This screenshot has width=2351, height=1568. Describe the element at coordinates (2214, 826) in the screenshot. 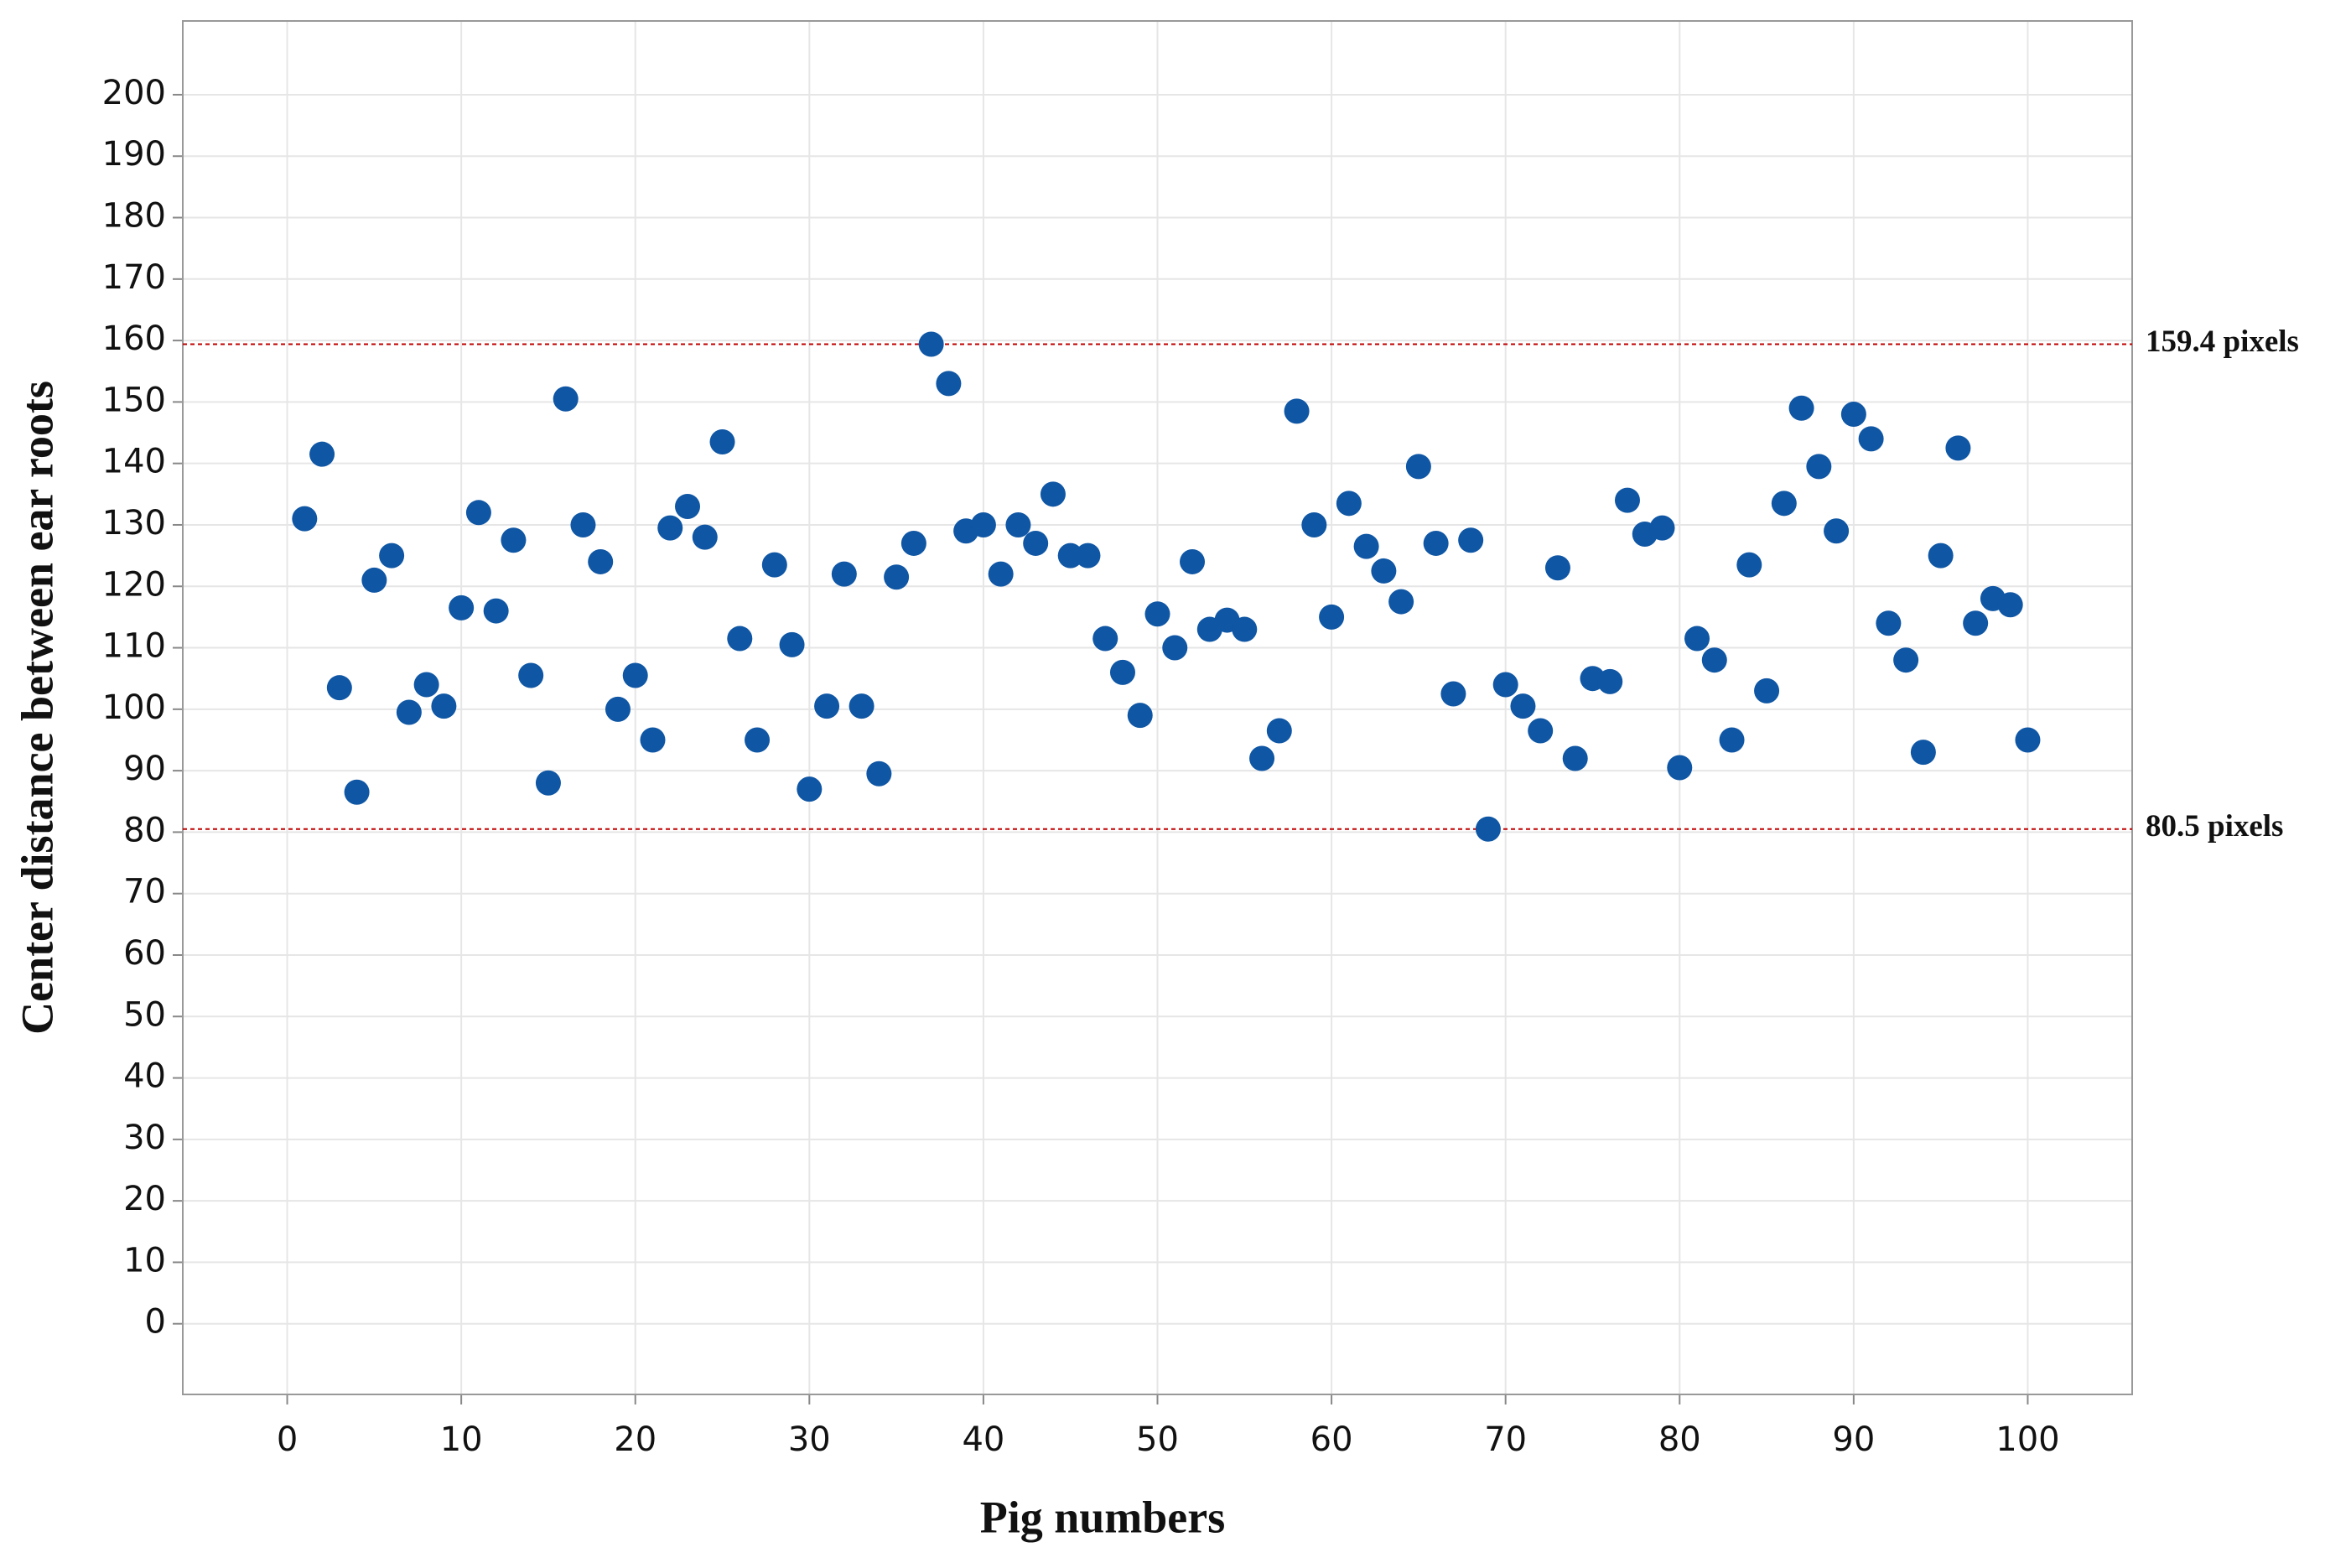

I see `reference-label: 80.5 pixels` at that location.